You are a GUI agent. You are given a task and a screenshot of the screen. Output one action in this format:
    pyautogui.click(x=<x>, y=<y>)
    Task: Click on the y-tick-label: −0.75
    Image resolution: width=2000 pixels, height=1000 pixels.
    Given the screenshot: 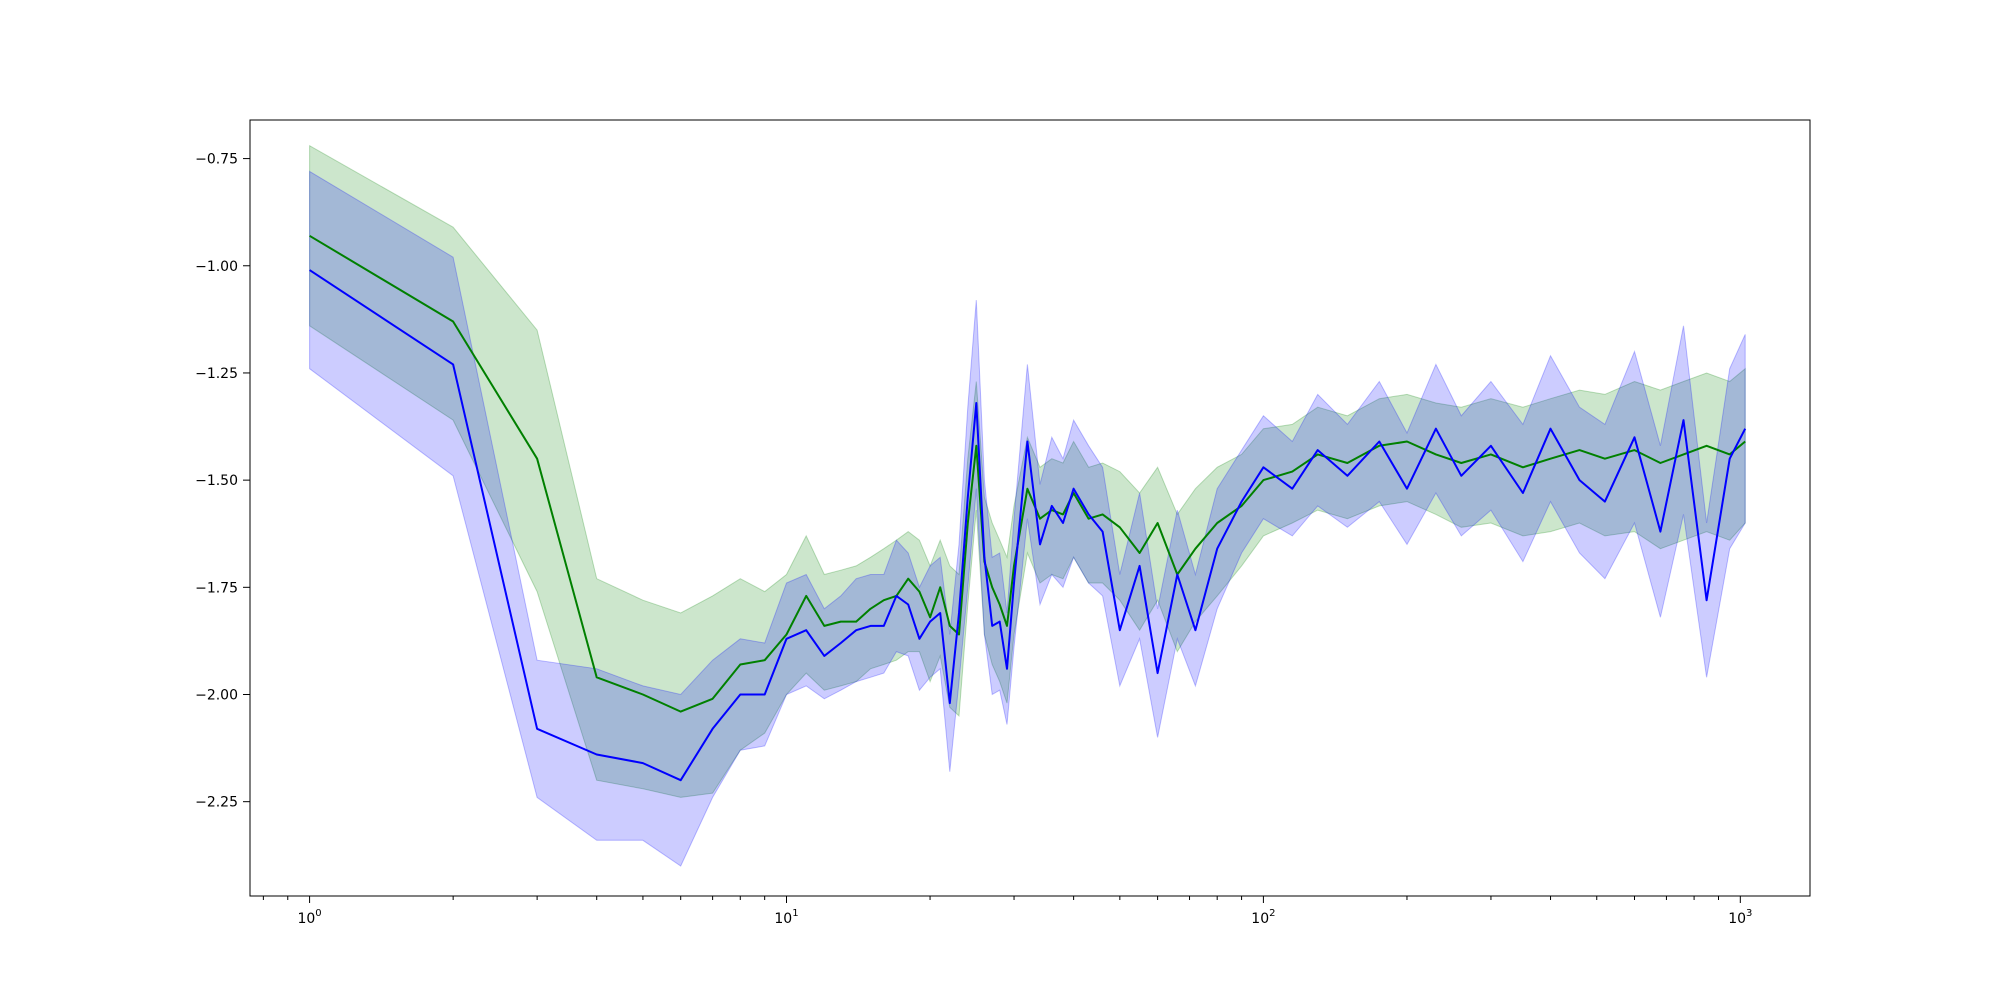 What is the action you would take?
    pyautogui.click(x=216, y=160)
    